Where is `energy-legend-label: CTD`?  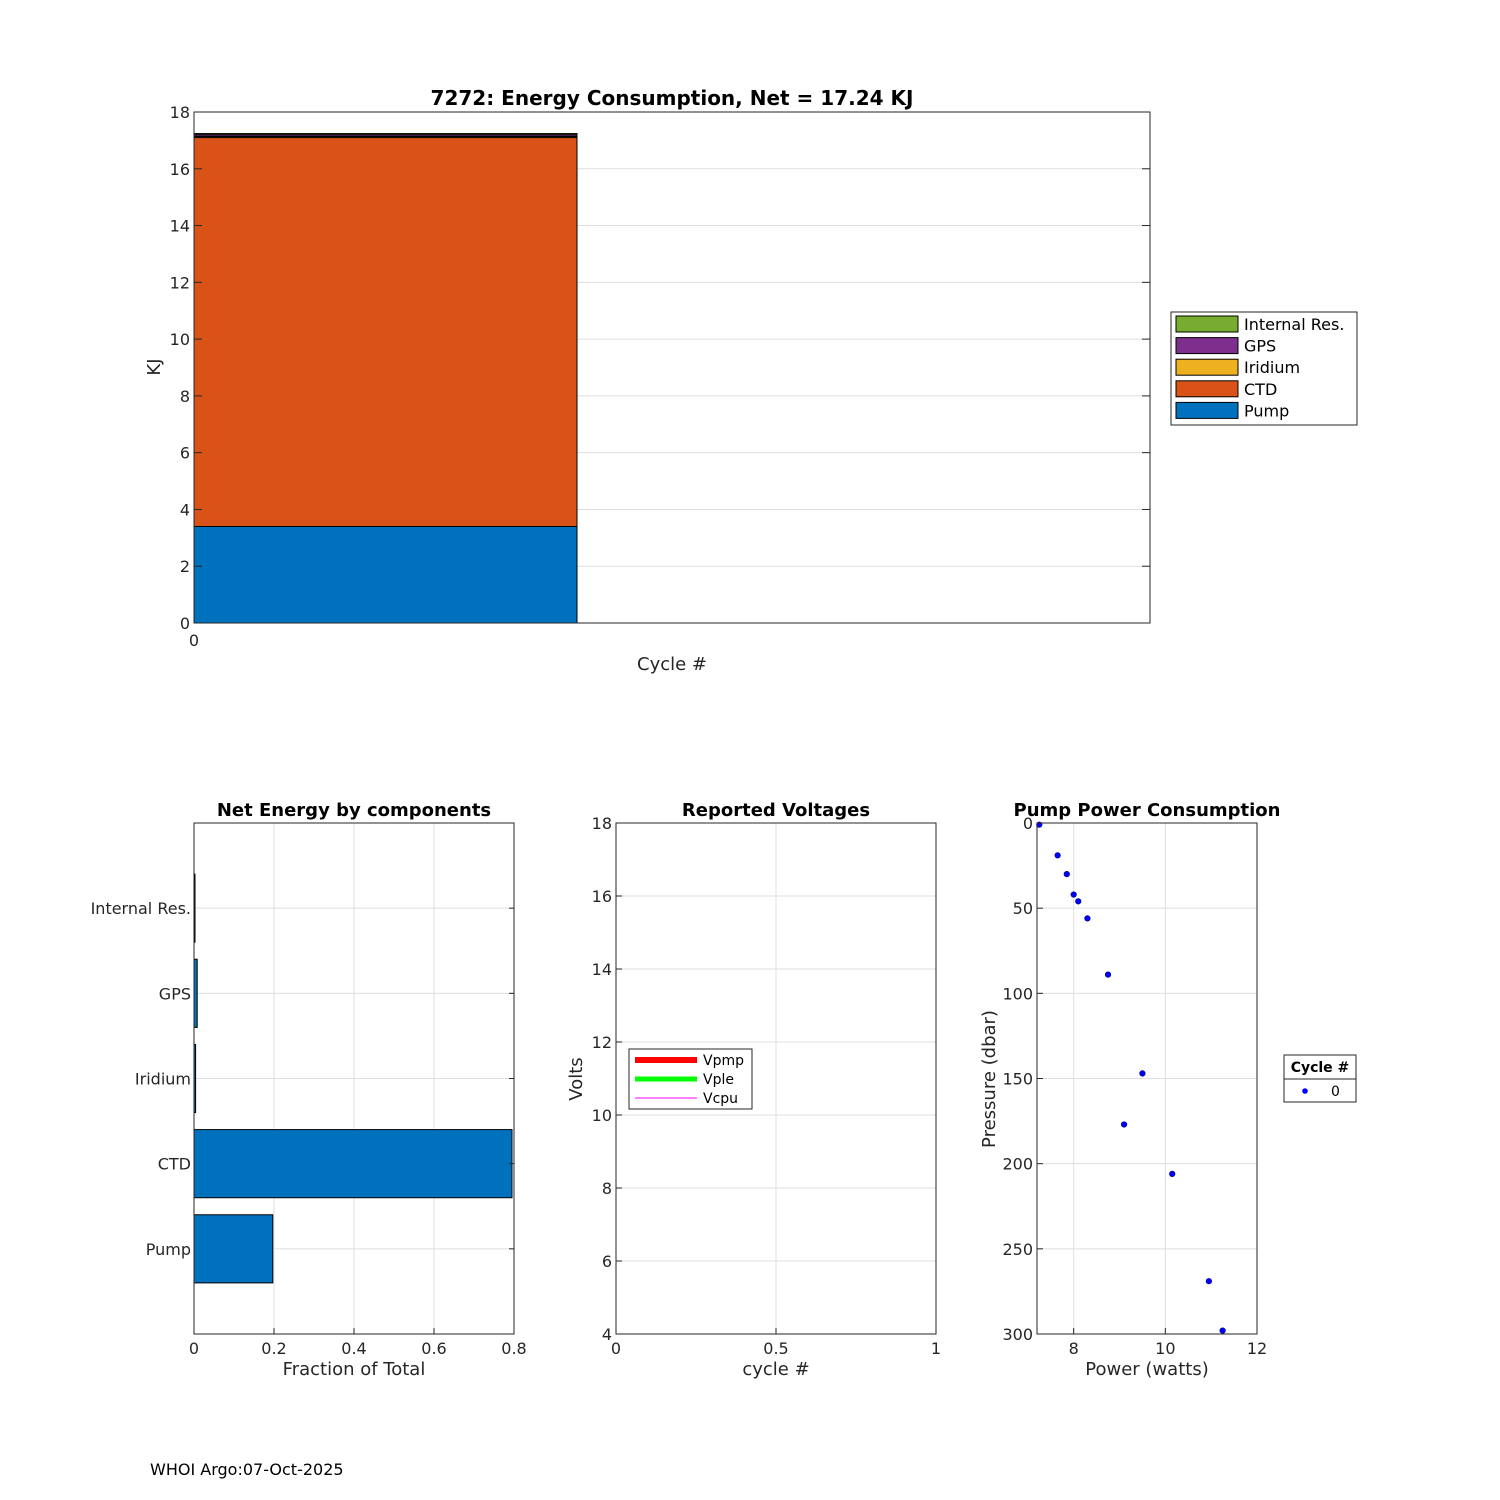 energy-legend-label: CTD is located at coordinates (1260, 389).